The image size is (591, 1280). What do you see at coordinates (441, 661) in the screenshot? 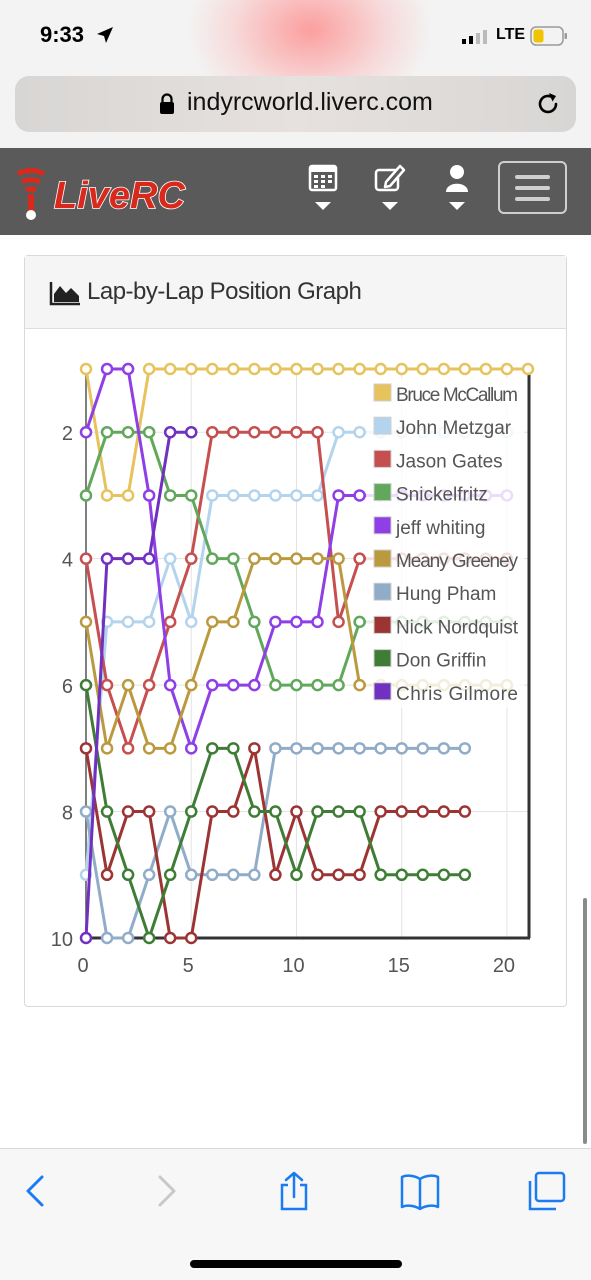
I see `legend-label: Don Griffin` at bounding box center [441, 661].